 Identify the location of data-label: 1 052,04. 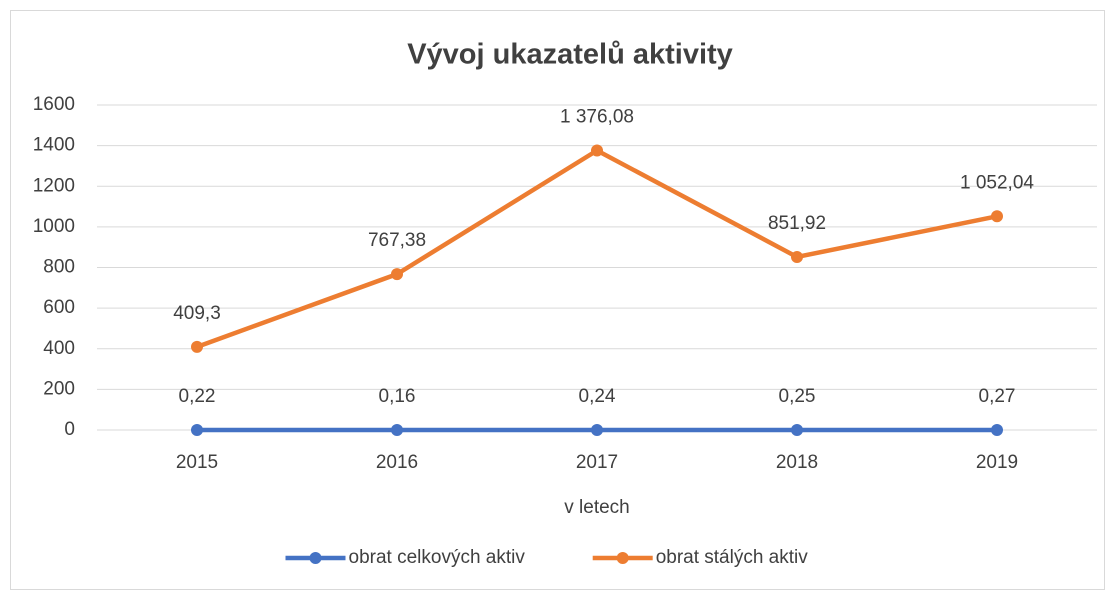
(997, 182).